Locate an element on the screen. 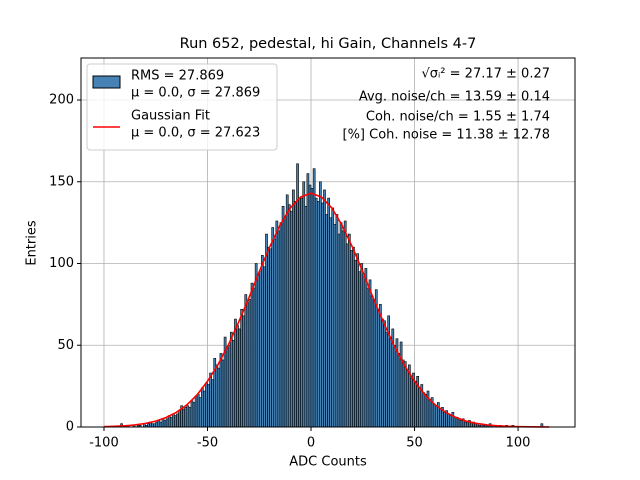 The image size is (640, 480). legend-label: RMS = 27.869 is located at coordinates (177, 76).